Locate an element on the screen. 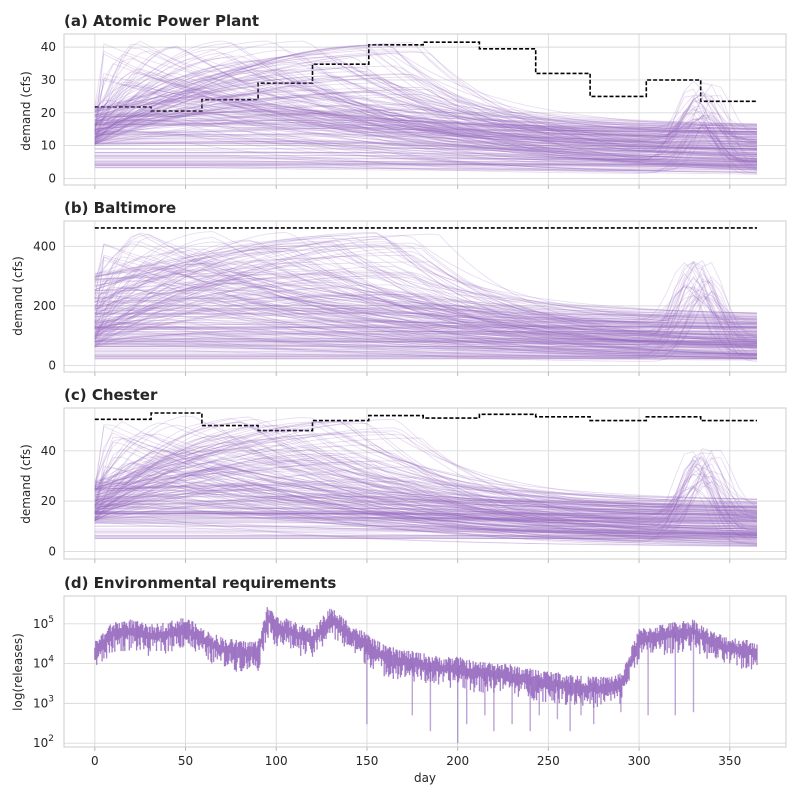 The height and width of the screenshot is (800, 800). x-tick-label: 350 is located at coordinates (729, 761).